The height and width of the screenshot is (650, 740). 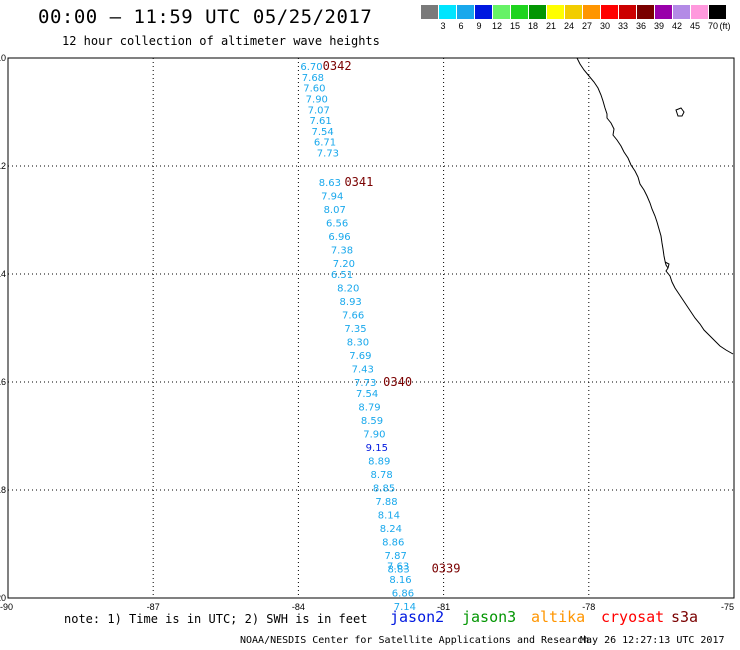 I want to click on wave-height-value: 7.35, so click(x=355, y=329).